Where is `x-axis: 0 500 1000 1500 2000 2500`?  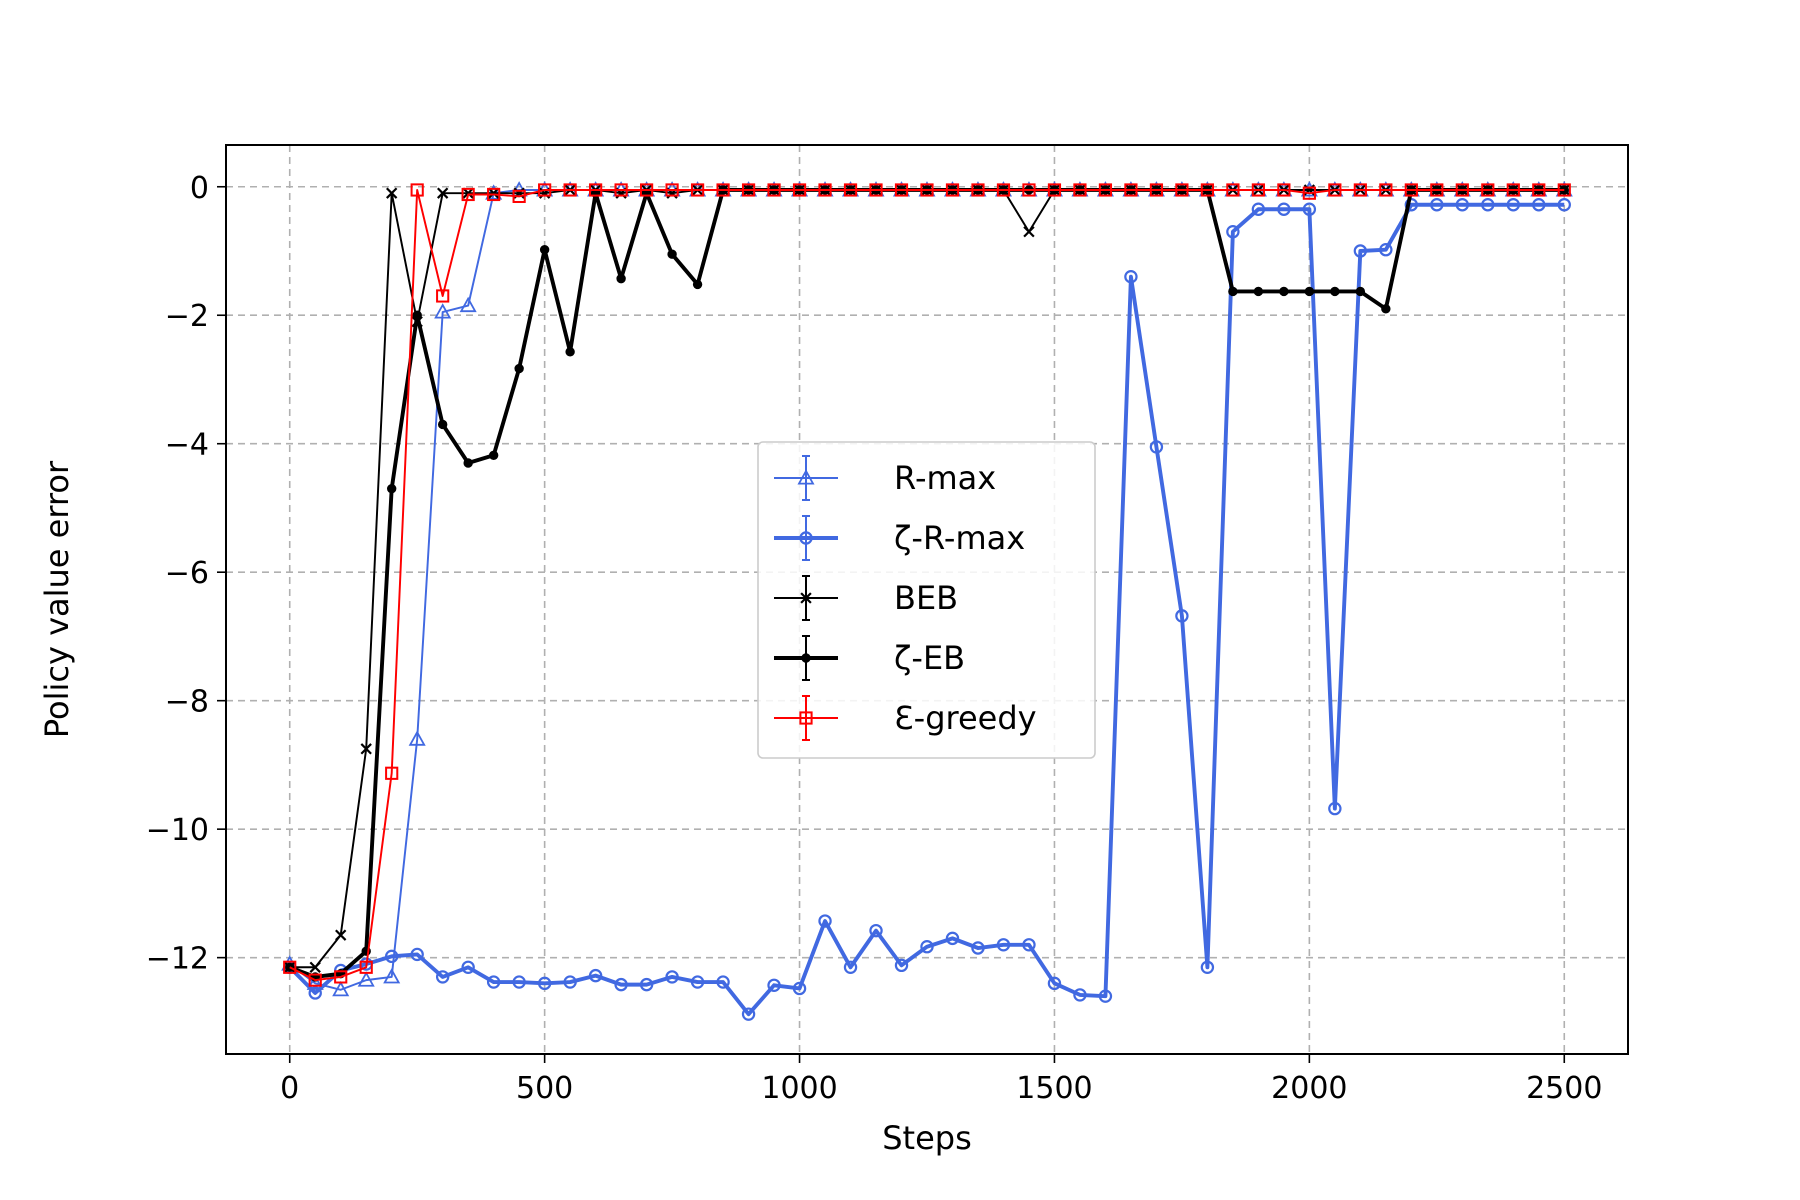 x-axis: 0 500 1000 1500 2000 2500 is located at coordinates (941, 1080).